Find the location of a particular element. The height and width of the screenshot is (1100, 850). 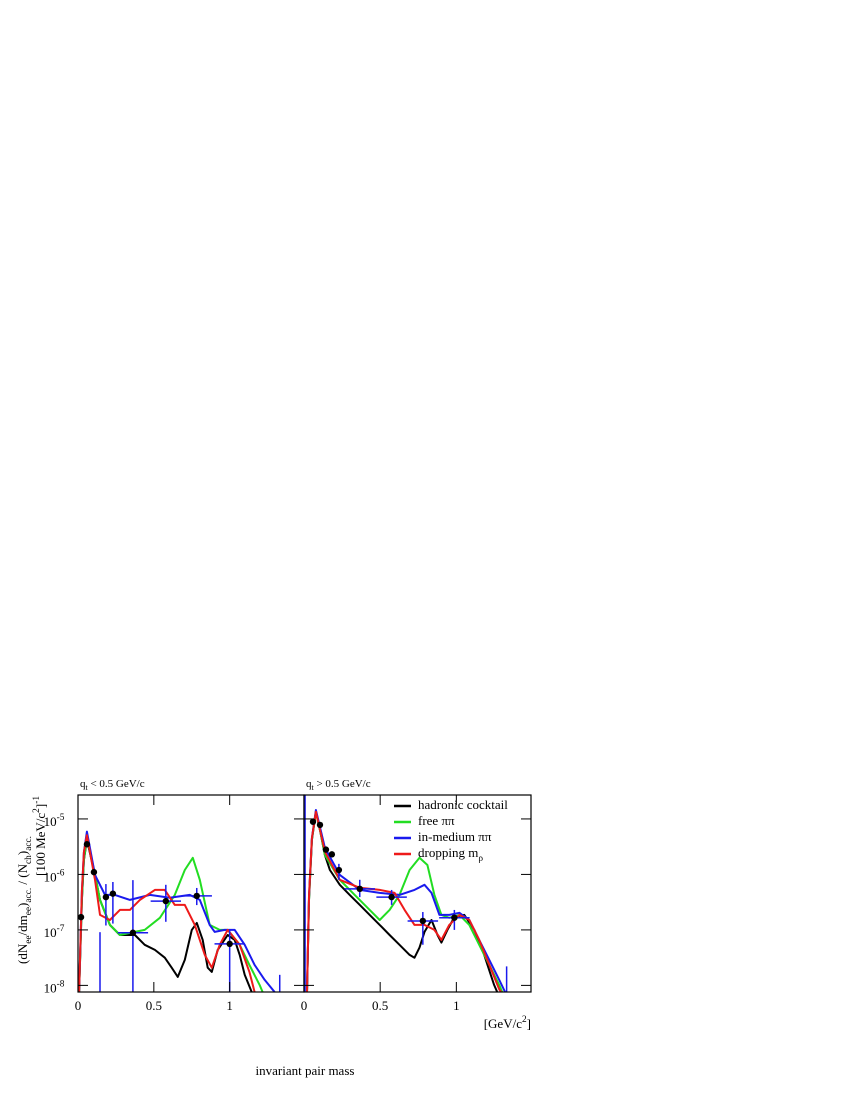

y-tick-exponent: -7 is located at coordinates (61, 929).